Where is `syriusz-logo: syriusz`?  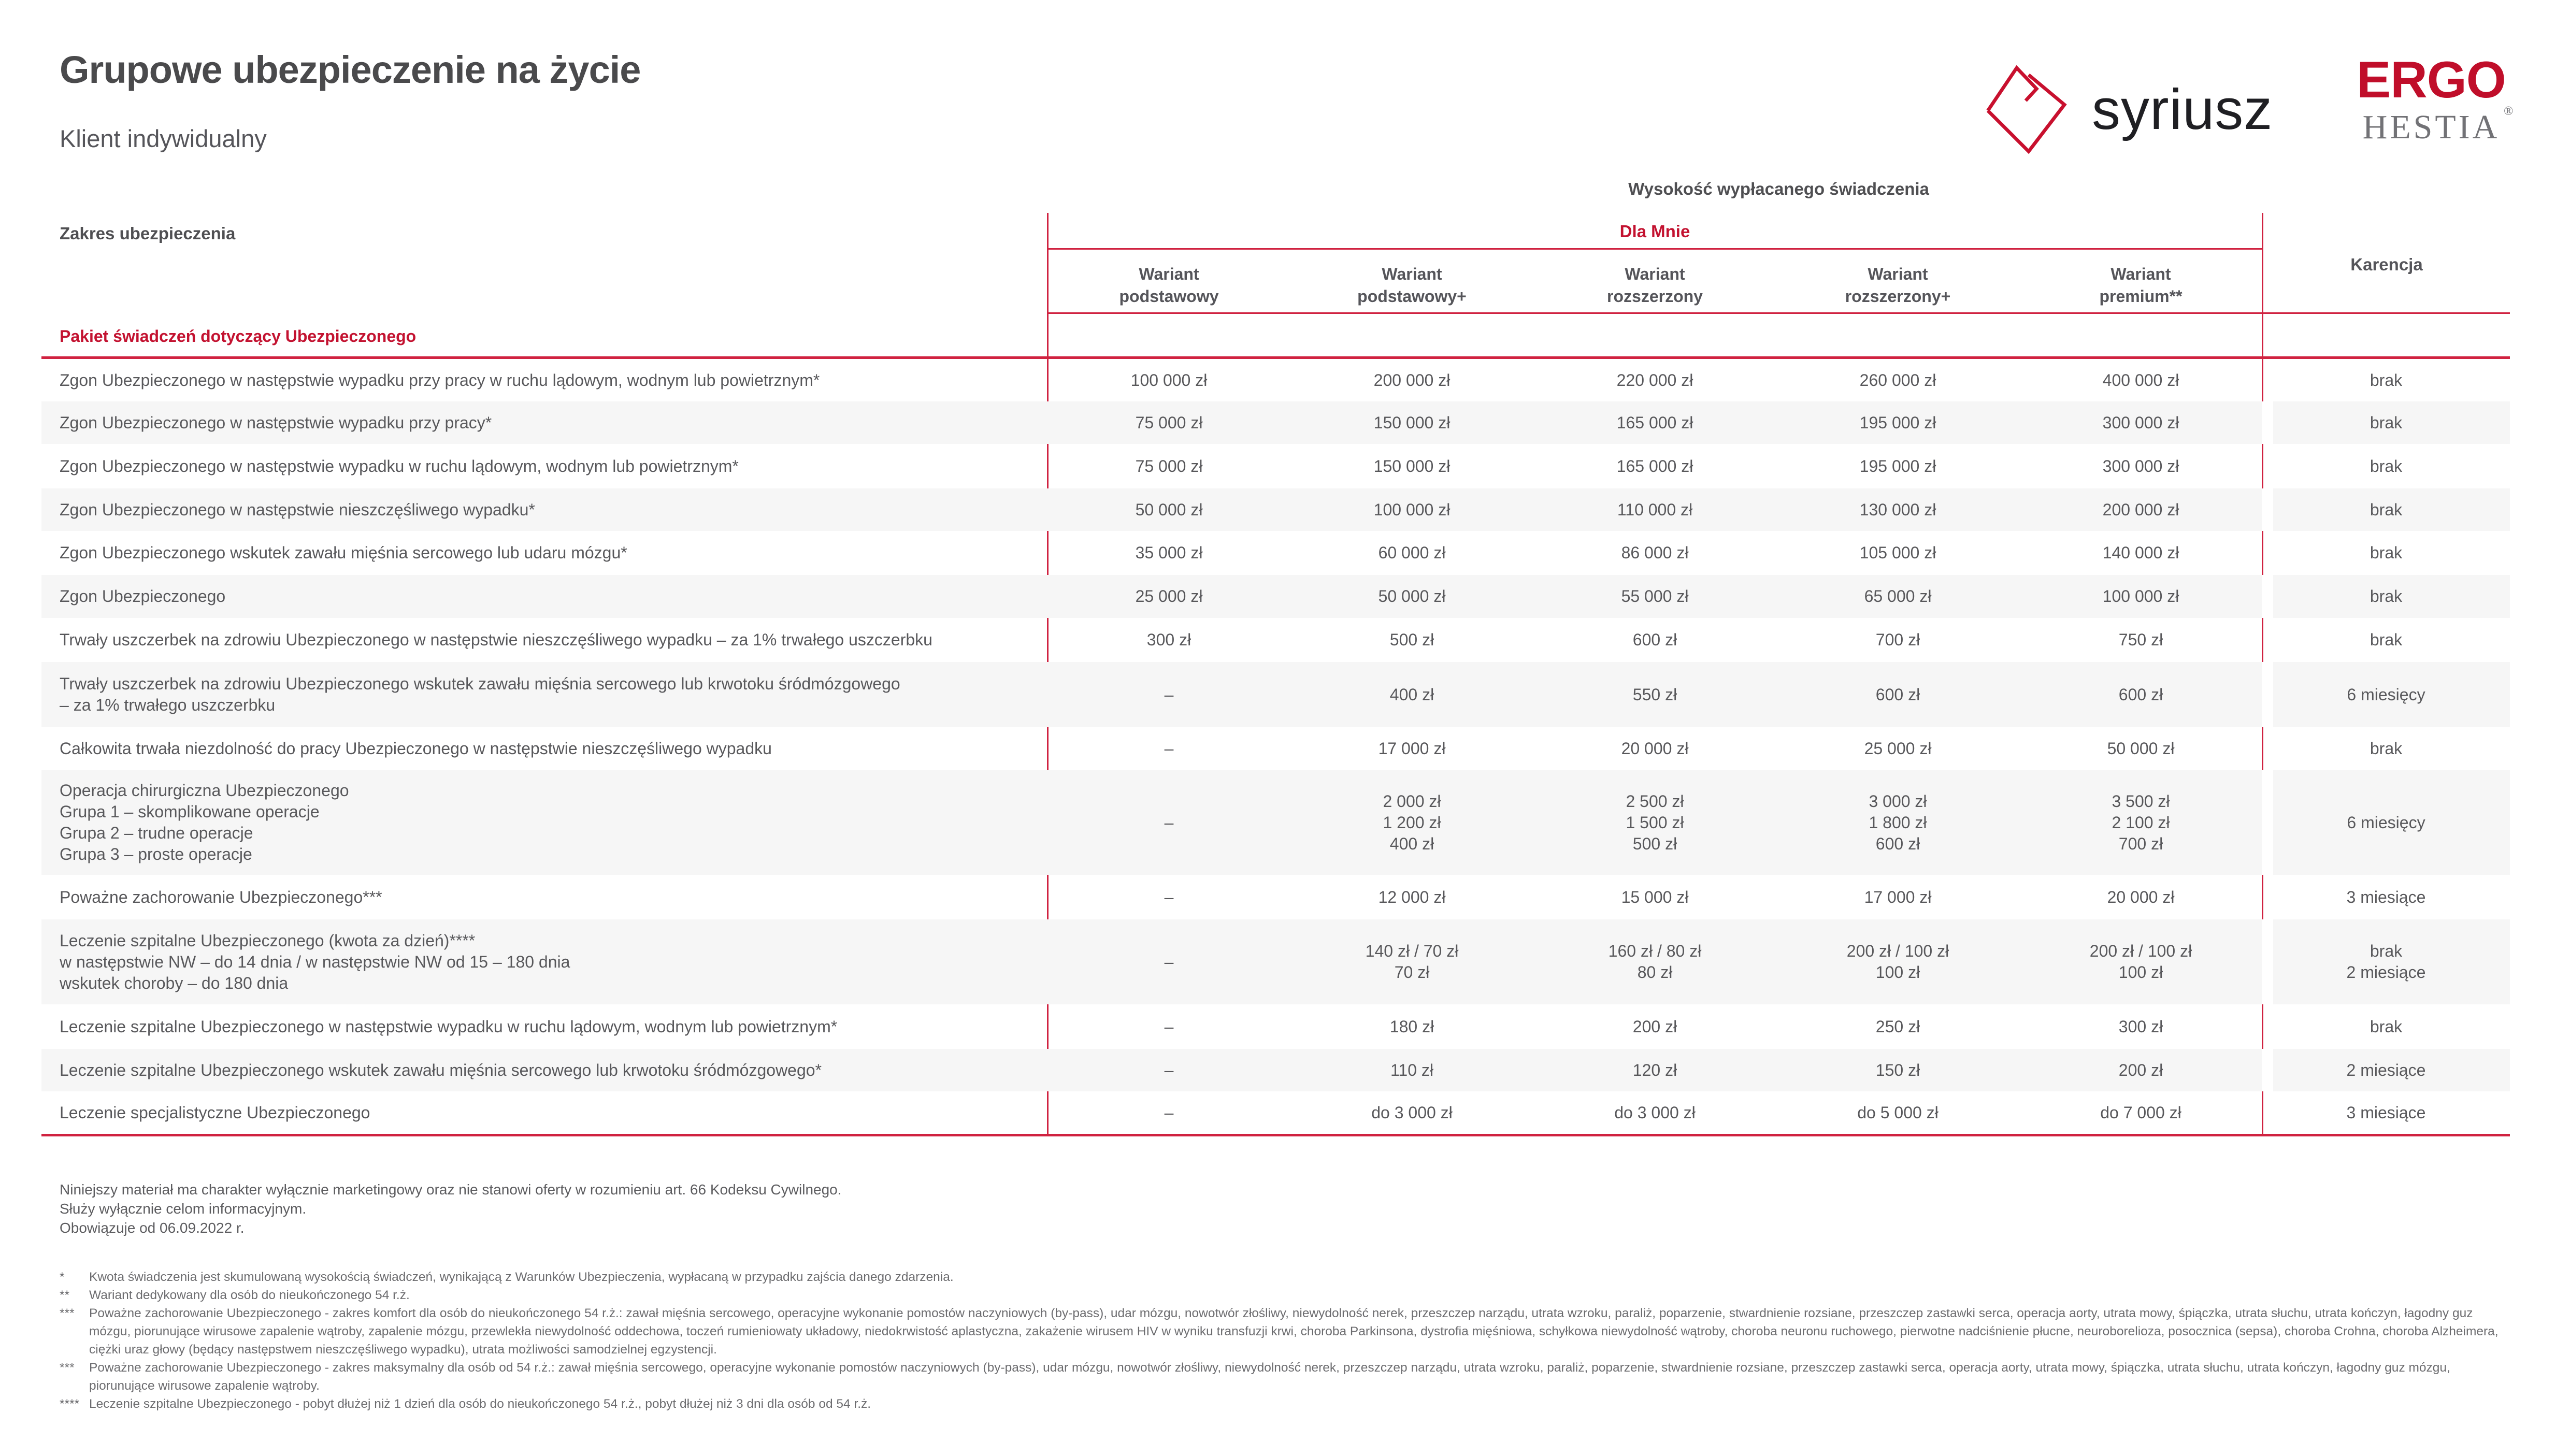 syriusz-logo: syriusz is located at coordinates (2127, 105).